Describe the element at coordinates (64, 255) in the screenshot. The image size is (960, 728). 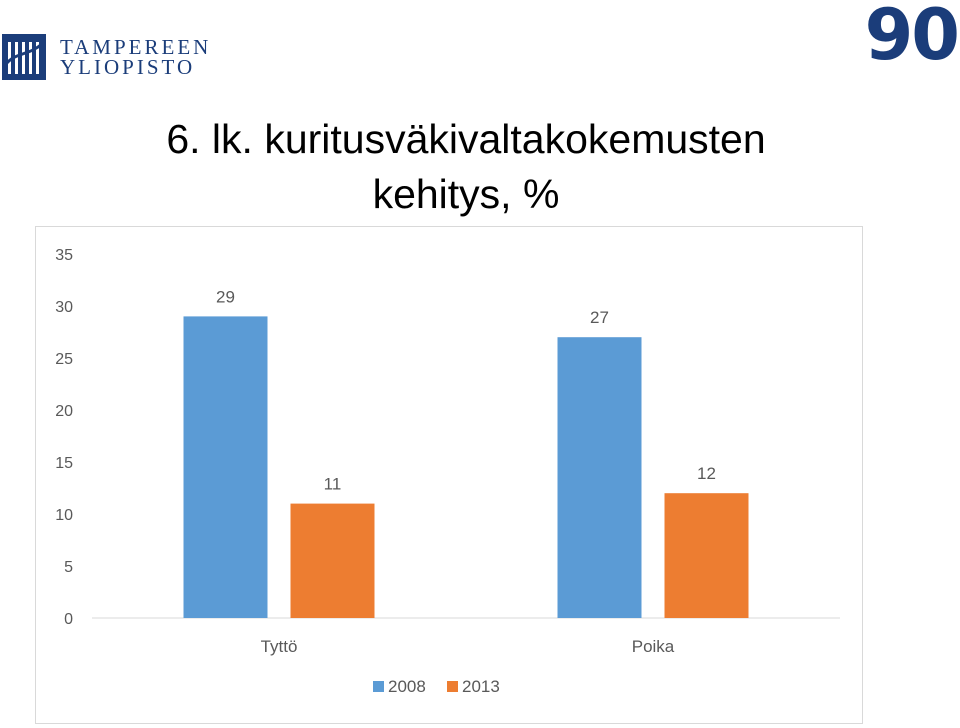
I see `y-tick-label: 35` at that location.